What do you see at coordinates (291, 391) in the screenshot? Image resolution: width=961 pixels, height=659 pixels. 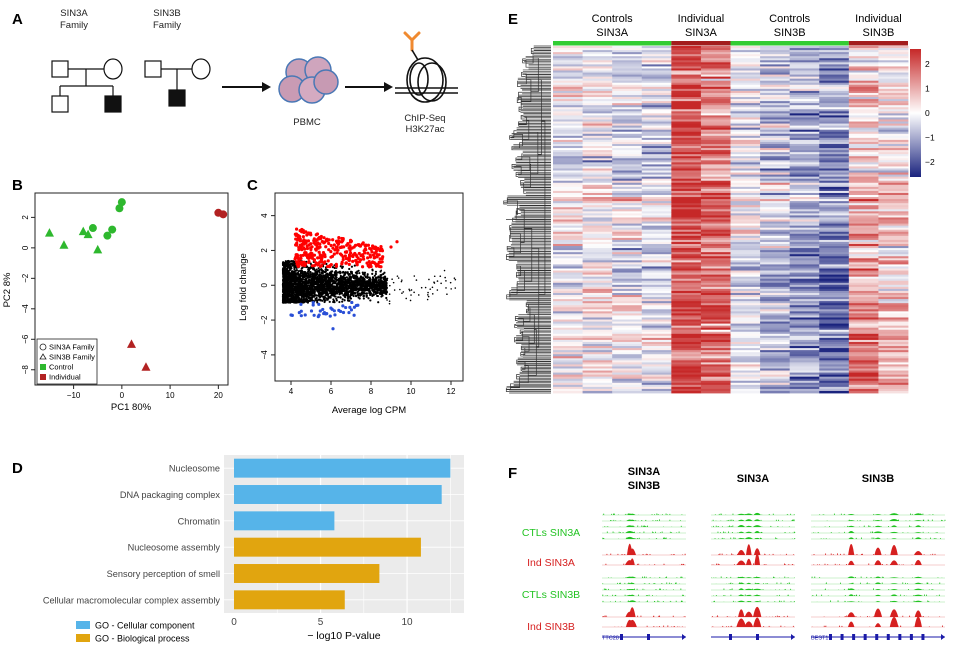 I see `ma-x-tick-label: 4` at bounding box center [291, 391].